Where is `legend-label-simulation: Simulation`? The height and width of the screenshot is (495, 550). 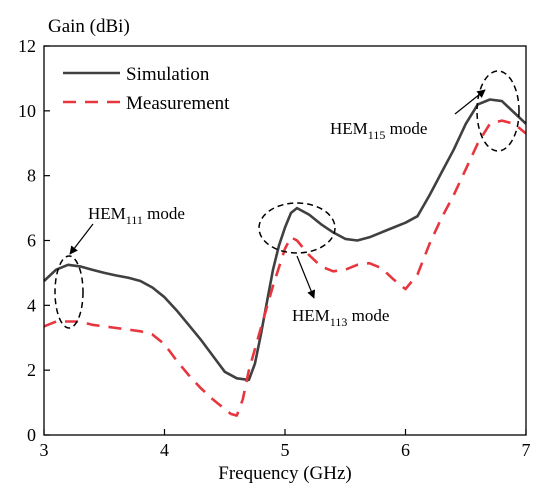
legend-label-simulation: Simulation is located at coordinates (168, 74).